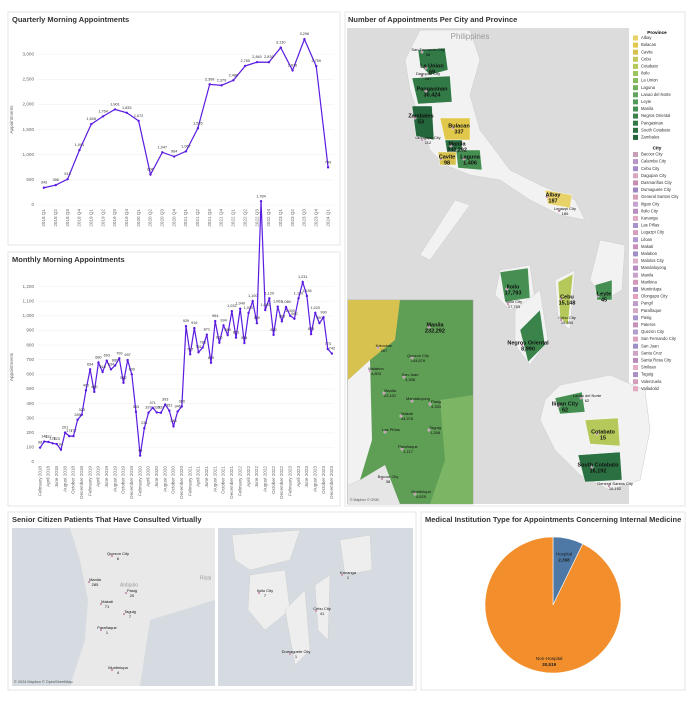 The image size is (689, 708). Describe the element at coordinates (647, 239) in the screenshot. I see `legend-label: Liloan` at that location.